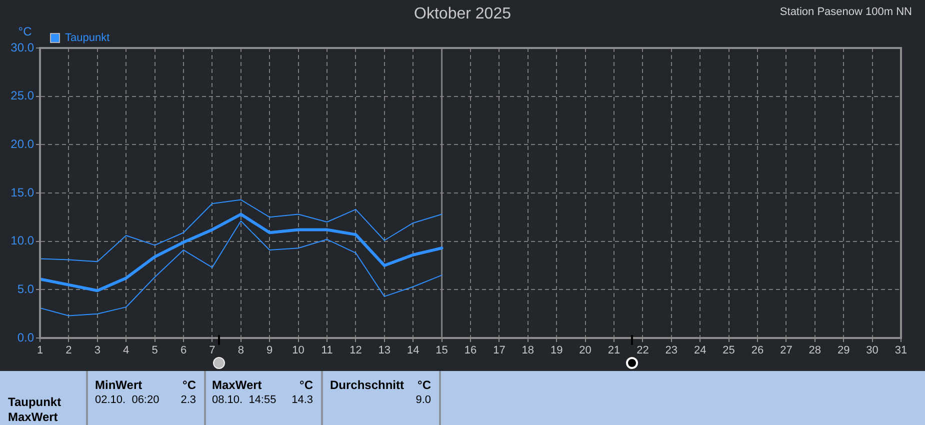 The height and width of the screenshot is (425, 925). What do you see at coordinates (901, 350) in the screenshot?
I see `x-tick-label: 31` at bounding box center [901, 350].